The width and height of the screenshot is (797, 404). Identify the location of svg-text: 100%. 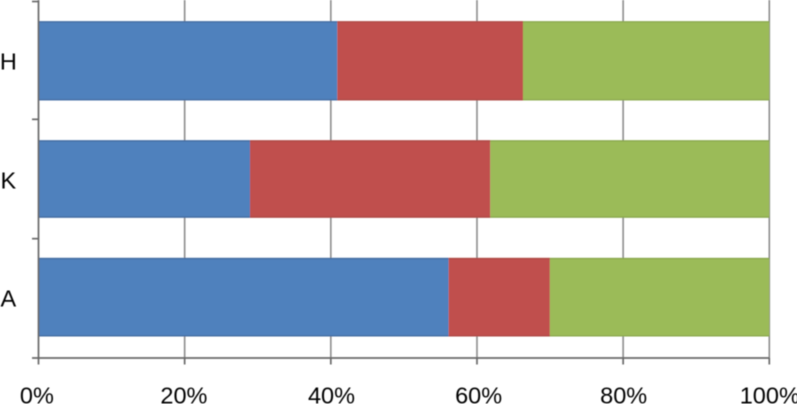
(768, 393).